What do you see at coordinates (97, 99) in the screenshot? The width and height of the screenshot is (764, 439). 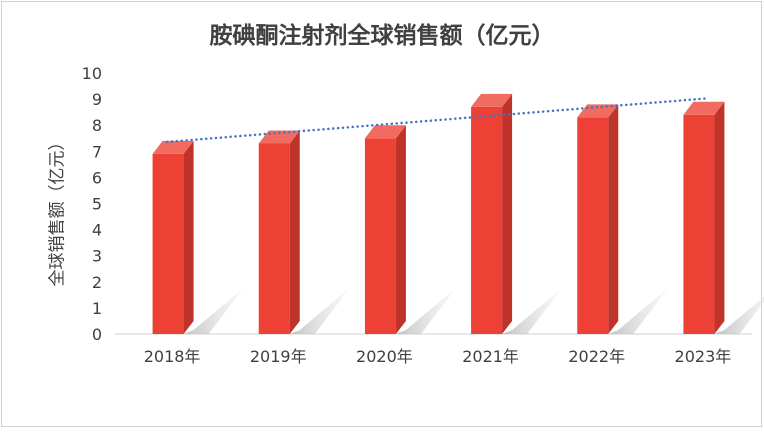 I see `y-tick-label: 9` at bounding box center [97, 99].